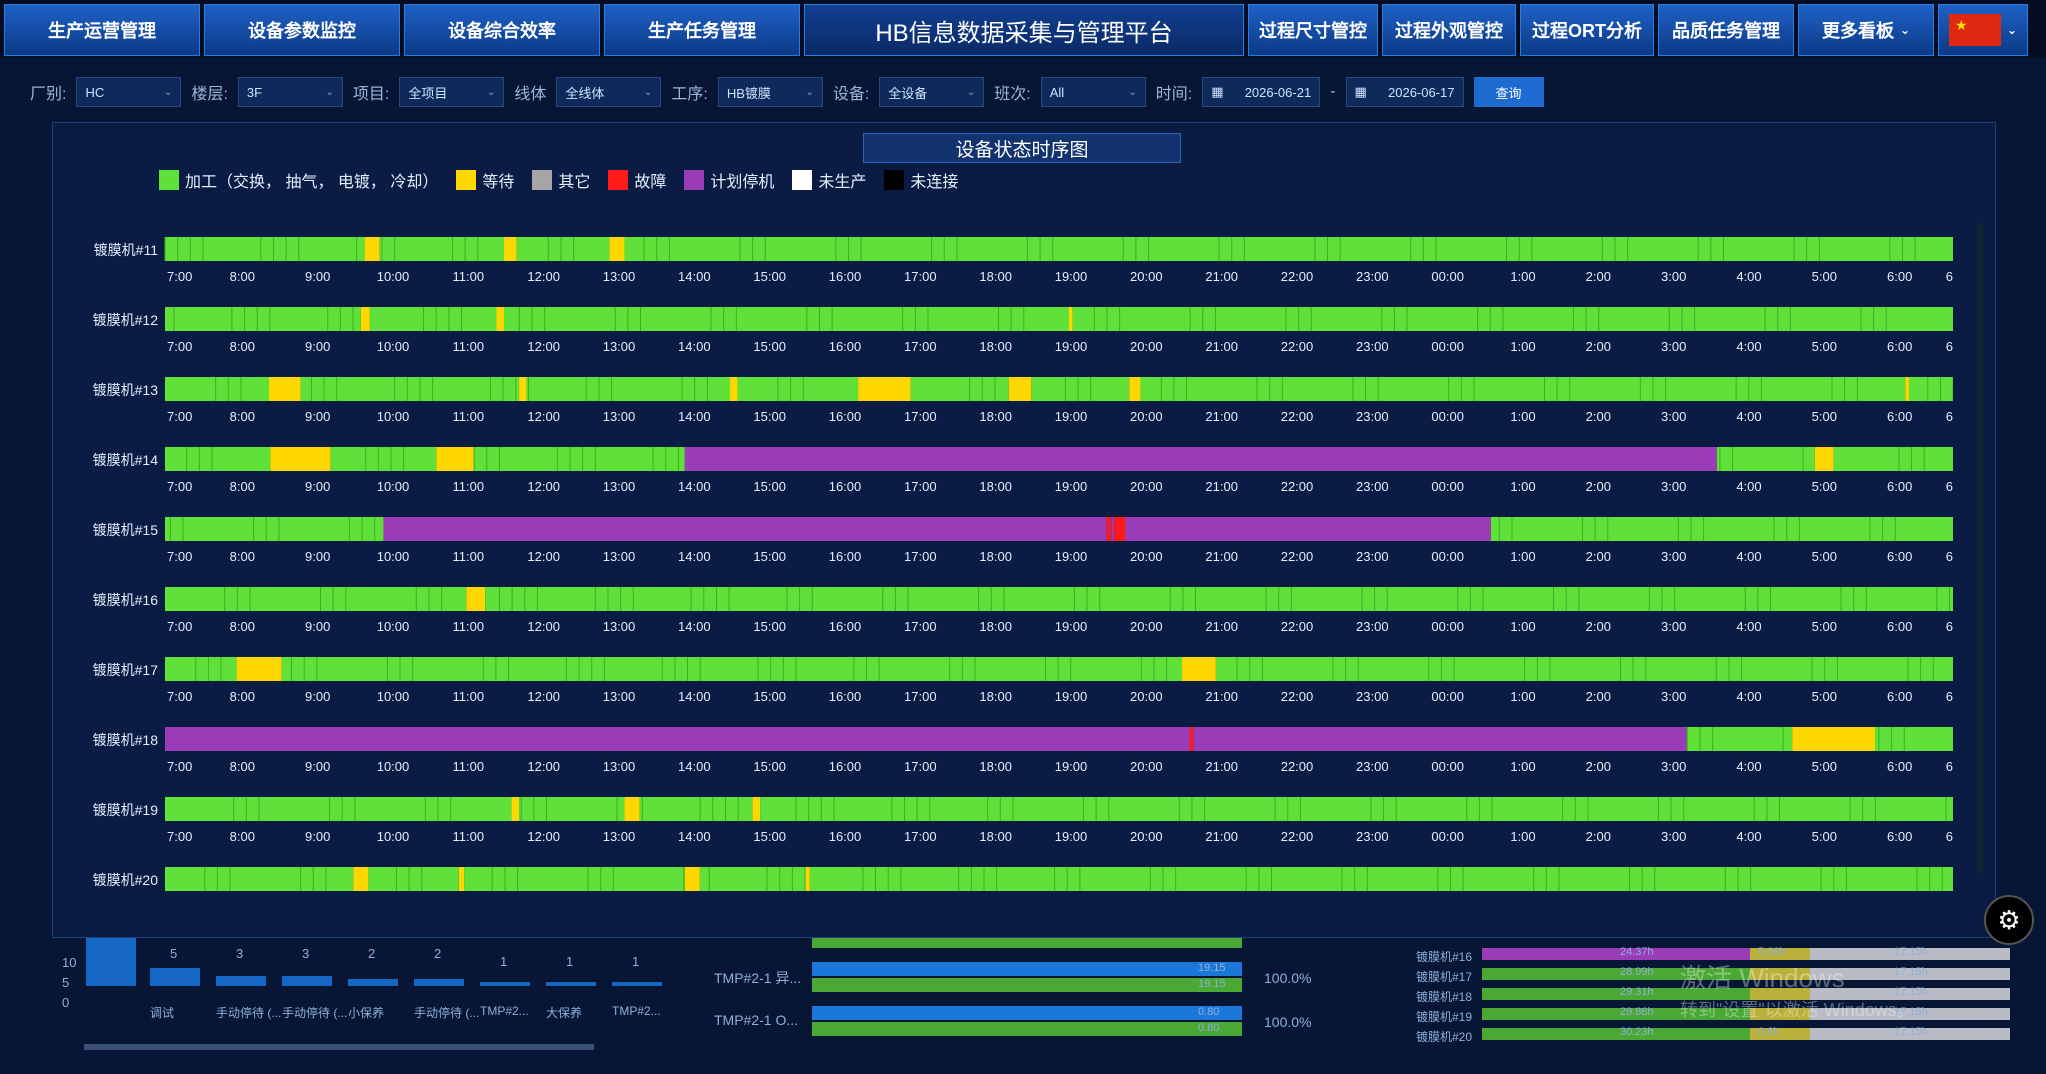 This screenshot has width=2046, height=1074. I want to click on legend-item-4: 计划停机, so click(729, 180).